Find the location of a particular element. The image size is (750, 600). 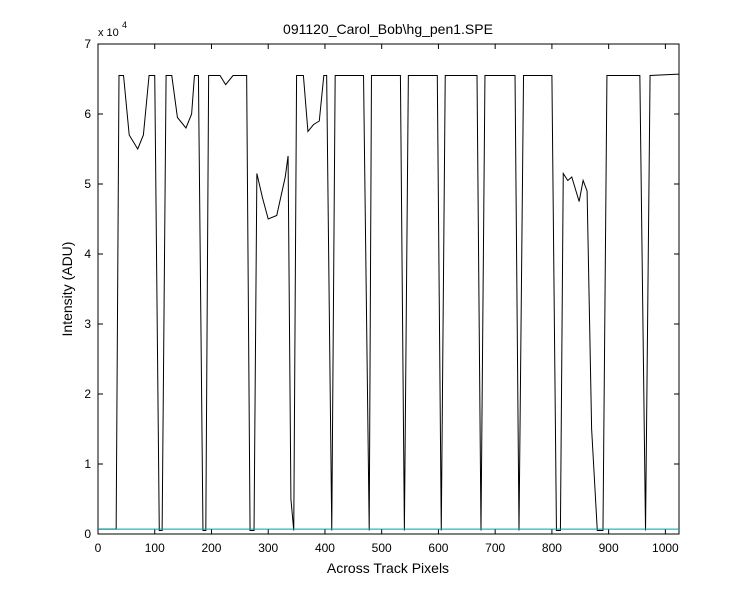

y-multiplier-exponent: 4 is located at coordinates (124, 25).